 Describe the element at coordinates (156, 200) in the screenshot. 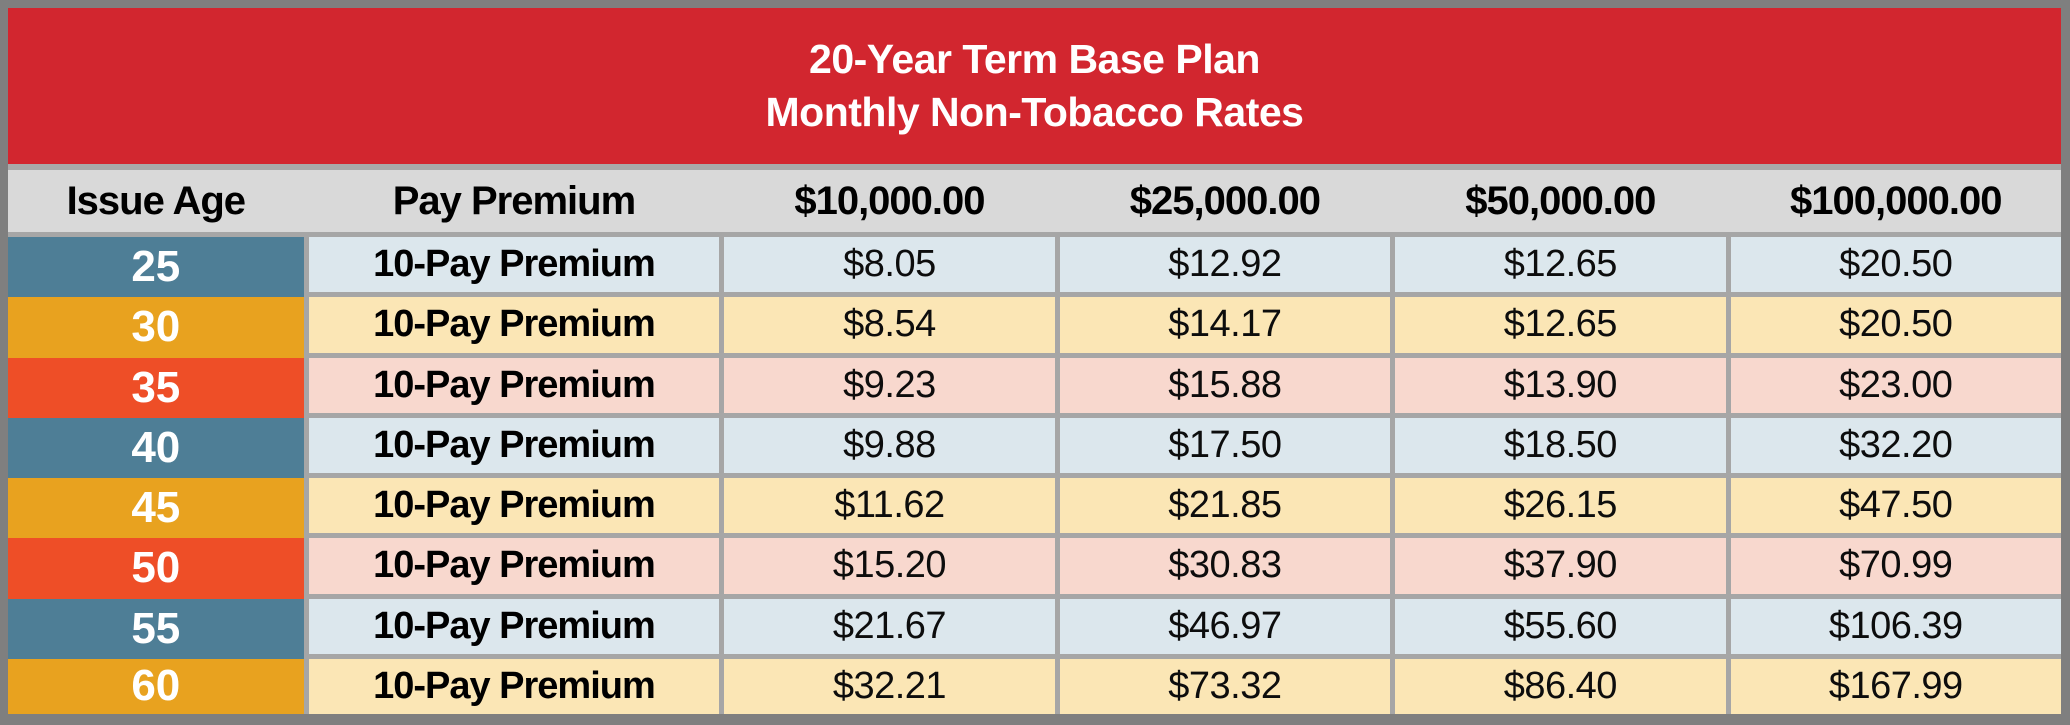

I see `column-header-issue-age: Issue Age` at that location.